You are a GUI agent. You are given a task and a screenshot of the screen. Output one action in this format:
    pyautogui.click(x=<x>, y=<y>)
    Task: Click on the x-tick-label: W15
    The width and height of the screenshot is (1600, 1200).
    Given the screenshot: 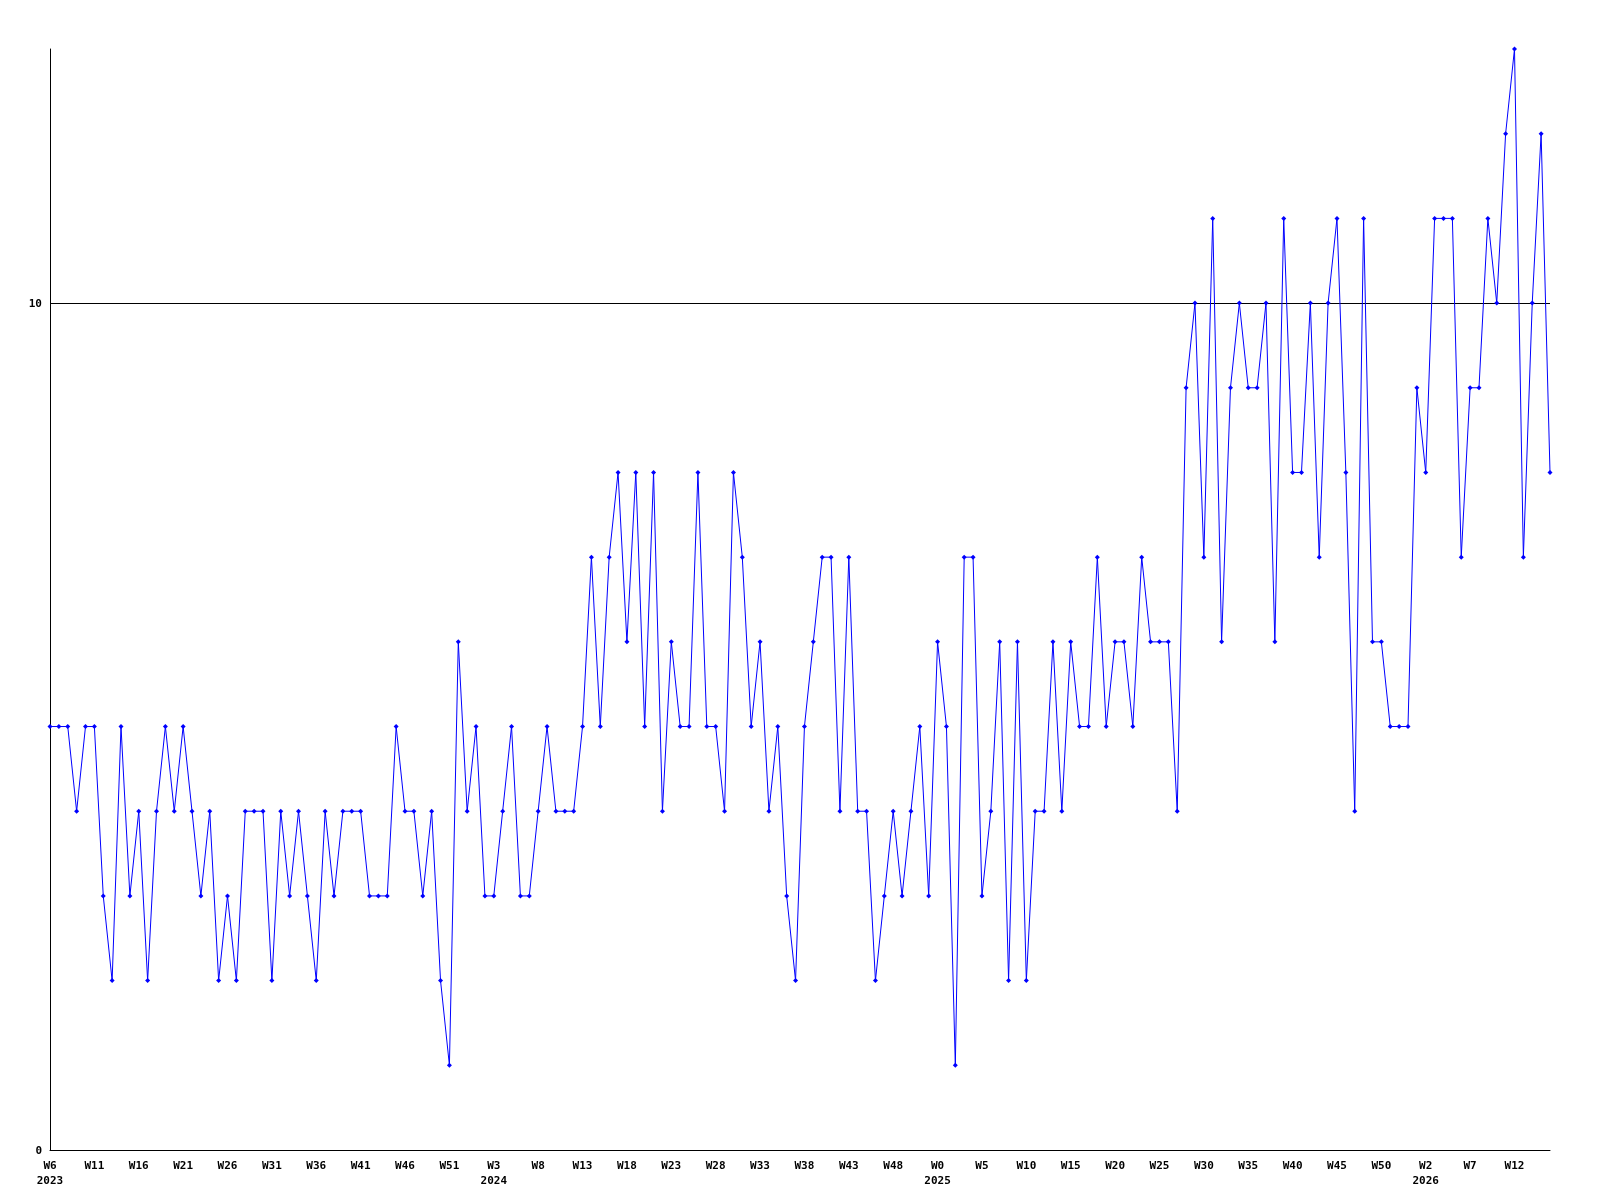 What is the action you would take?
    pyautogui.click(x=1070, y=1165)
    